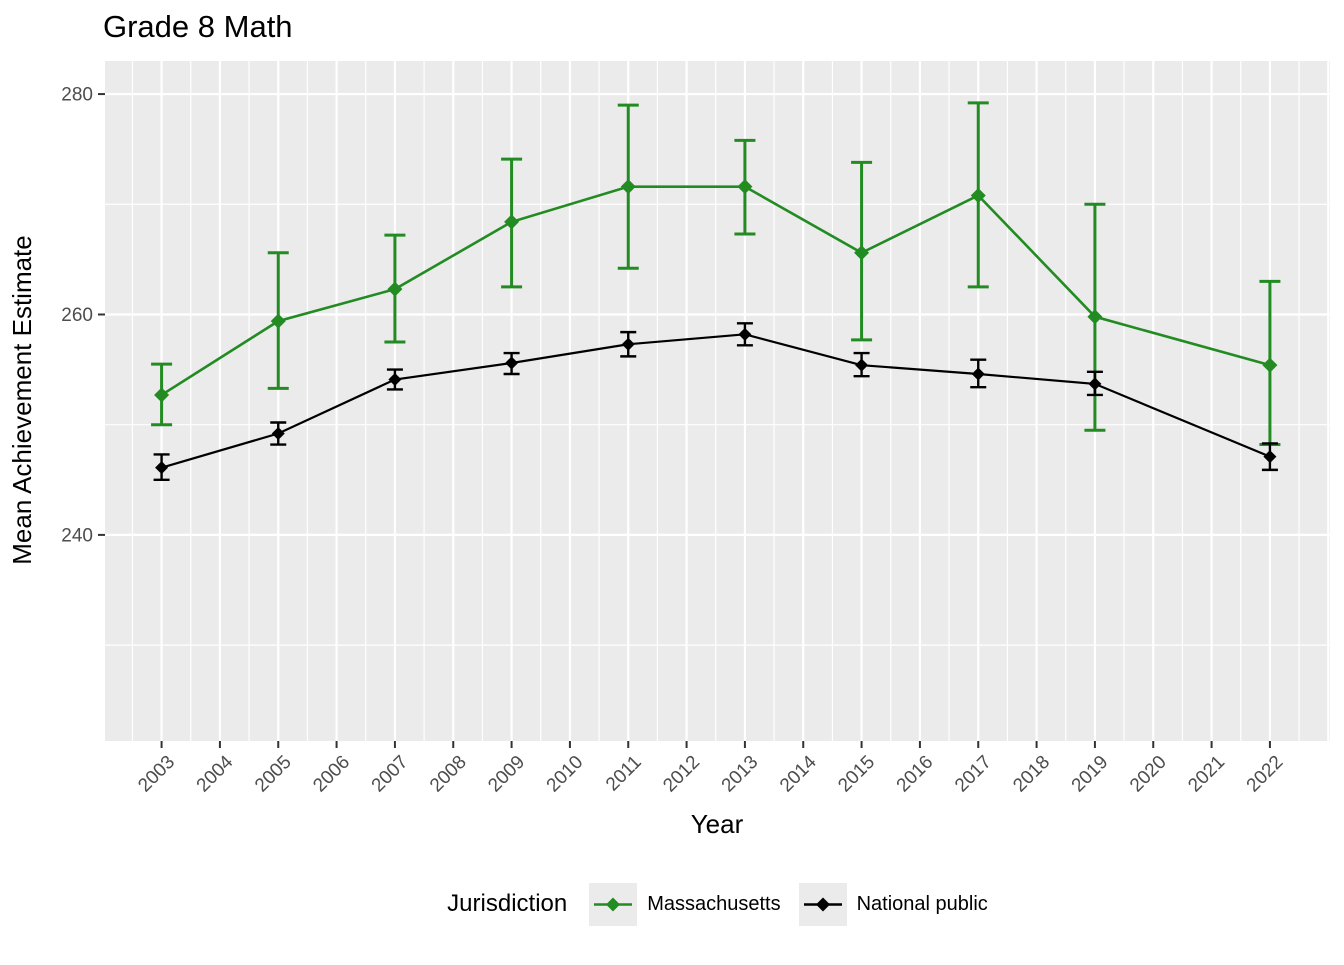 This screenshot has height=965, width=1344. Describe the element at coordinates (22, 400) in the screenshot. I see `y-axis-title: Mean Achievement Estimate` at that location.